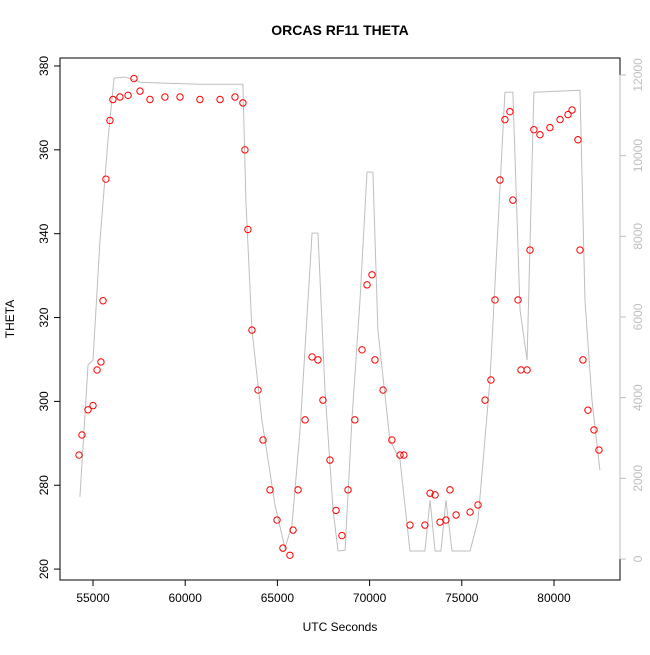  Describe the element at coordinates (638, 478) in the screenshot. I see `y2-tick-label: 2000` at that location.